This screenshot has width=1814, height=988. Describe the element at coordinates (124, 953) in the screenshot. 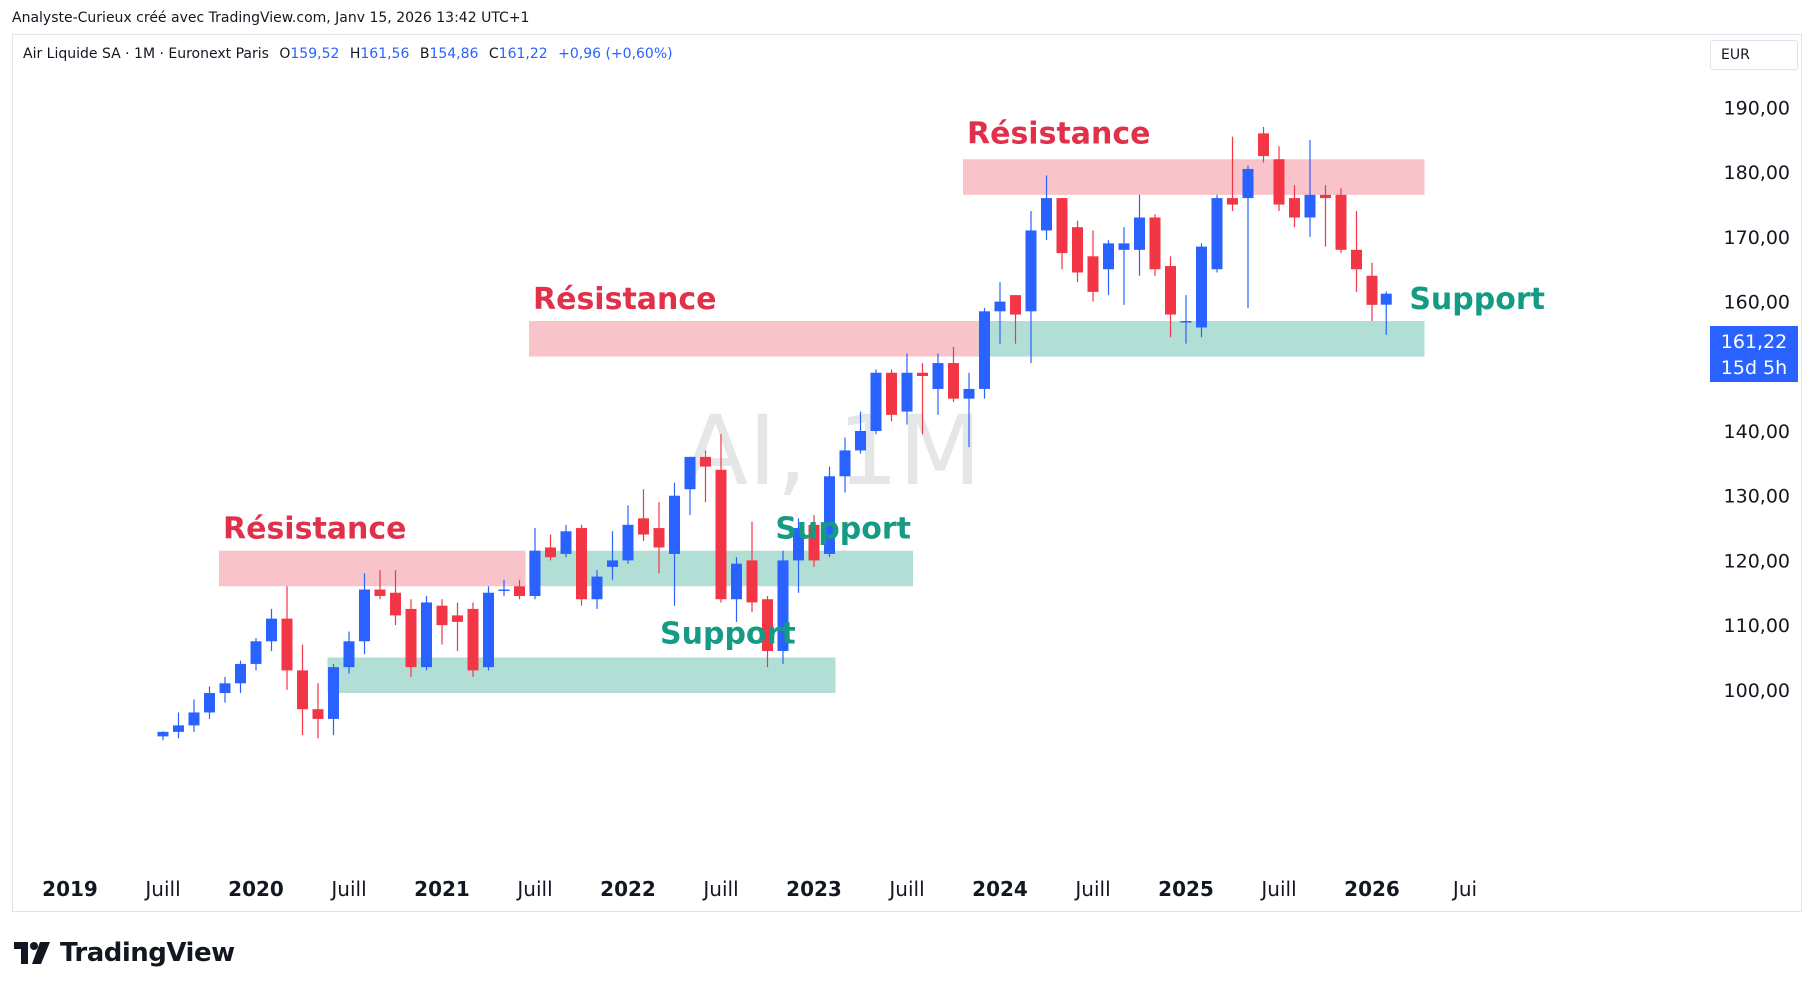

I see `footer-brand: TradingView` at that location.